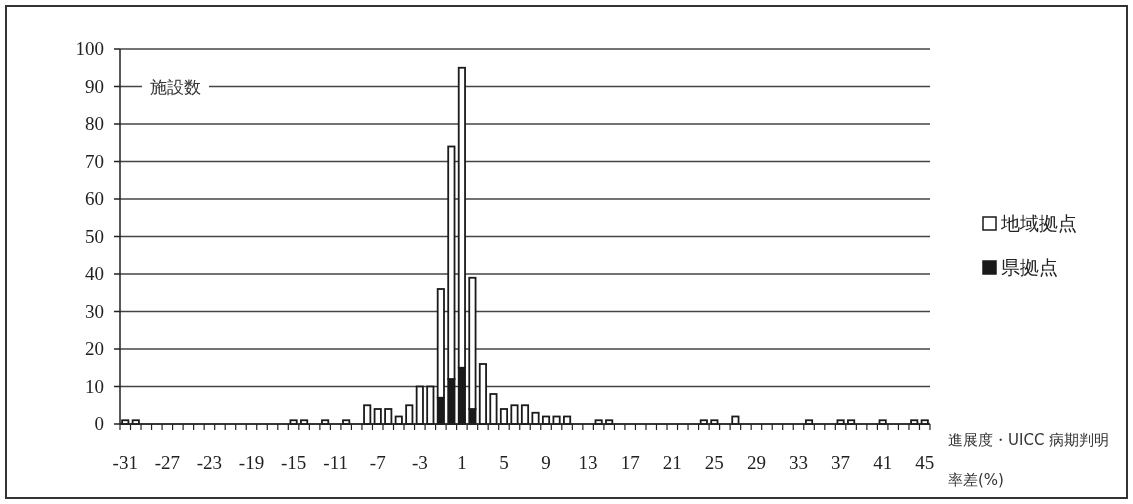  I want to click on y-tick-label: 40, so click(94, 273).